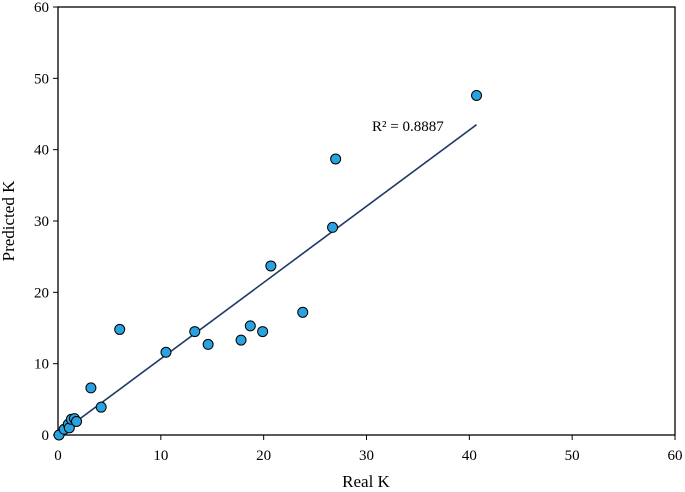 The height and width of the screenshot is (492, 685). What do you see at coordinates (9, 220) in the screenshot?
I see `y-axis-title: Predicted K` at bounding box center [9, 220].